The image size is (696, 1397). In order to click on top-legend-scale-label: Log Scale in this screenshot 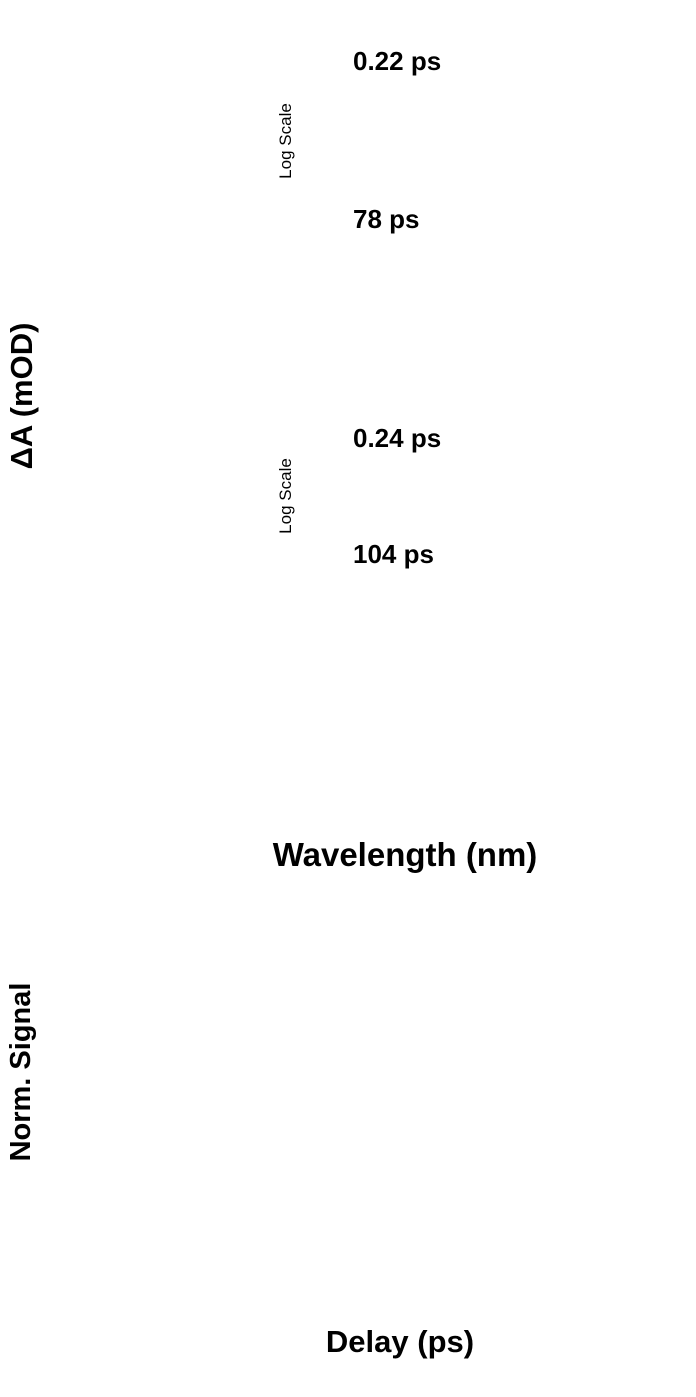, I will do `click(285, 141)`.